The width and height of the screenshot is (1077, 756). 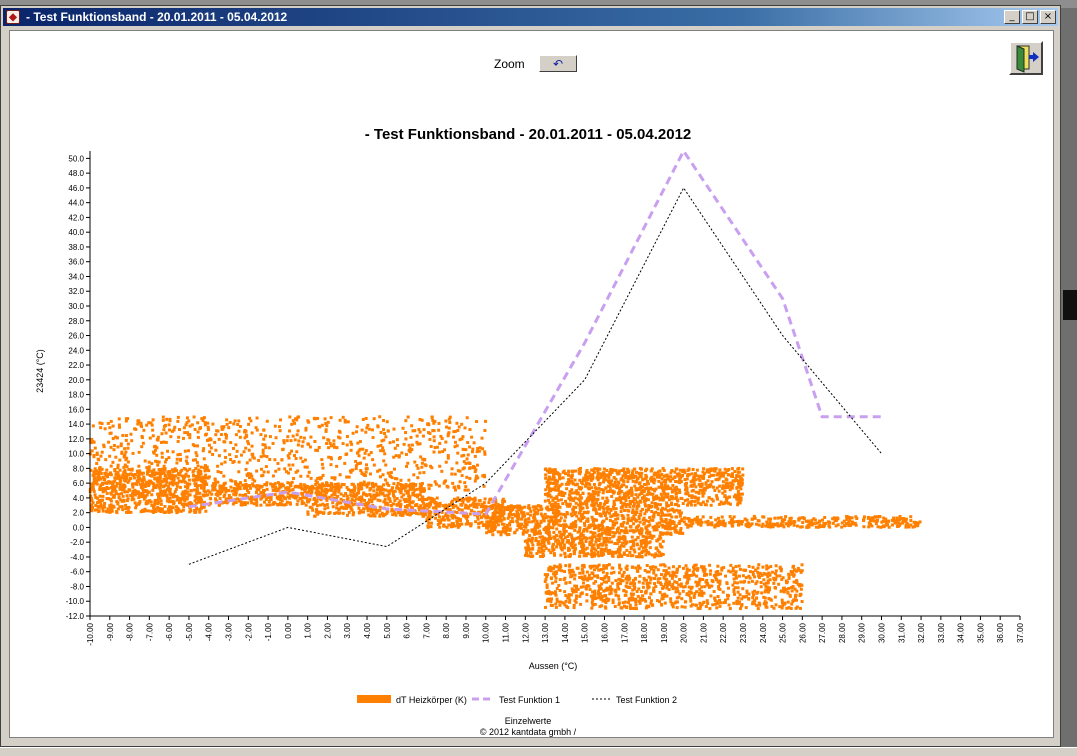 What do you see at coordinates (1026, 58) in the screenshot?
I see `exit-button` at bounding box center [1026, 58].